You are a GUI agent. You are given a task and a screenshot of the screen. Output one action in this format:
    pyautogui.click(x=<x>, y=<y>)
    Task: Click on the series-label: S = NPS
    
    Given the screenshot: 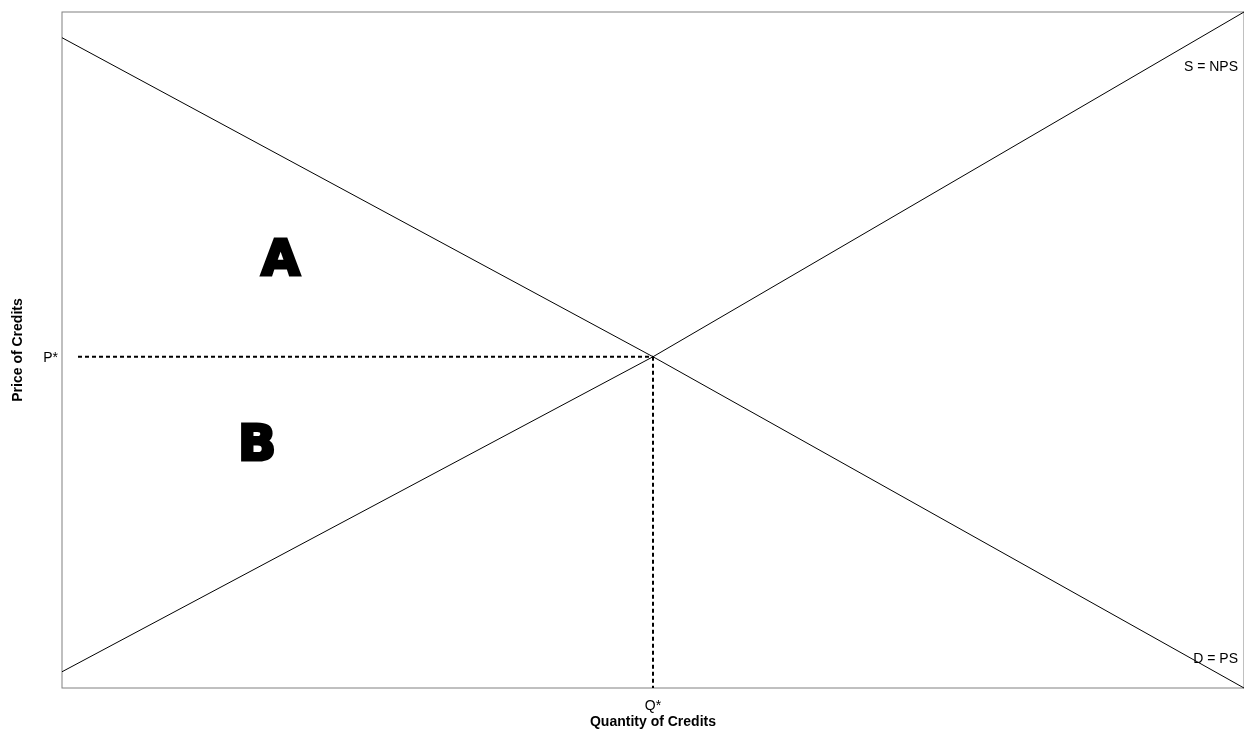 What is the action you would take?
    pyautogui.click(x=1210, y=65)
    